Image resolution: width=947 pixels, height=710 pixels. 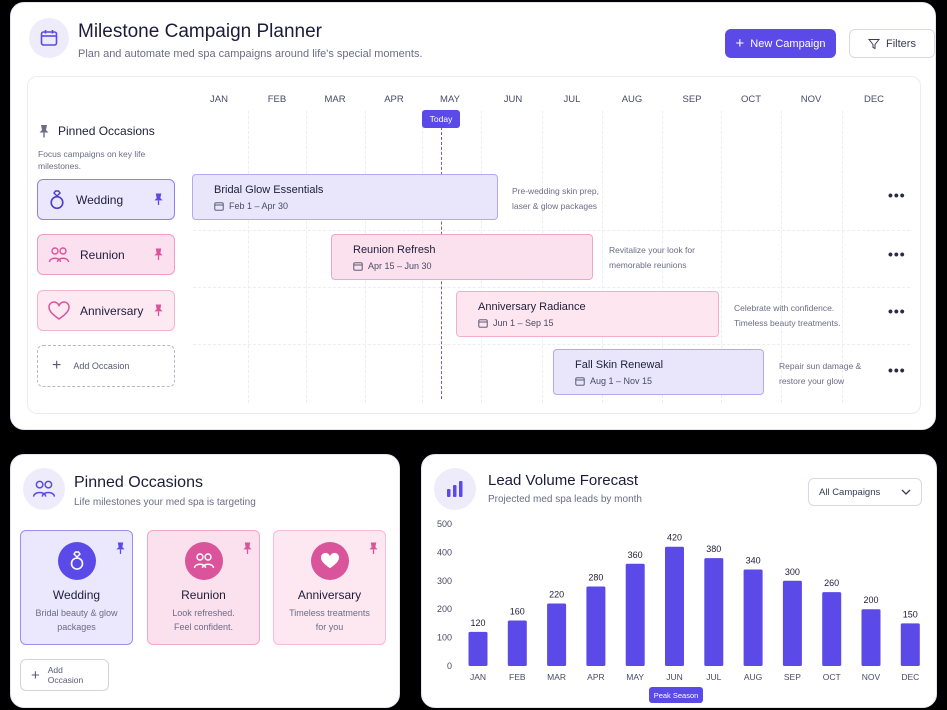 I want to click on occasion-reunion: Reunion, so click(x=106, y=254).